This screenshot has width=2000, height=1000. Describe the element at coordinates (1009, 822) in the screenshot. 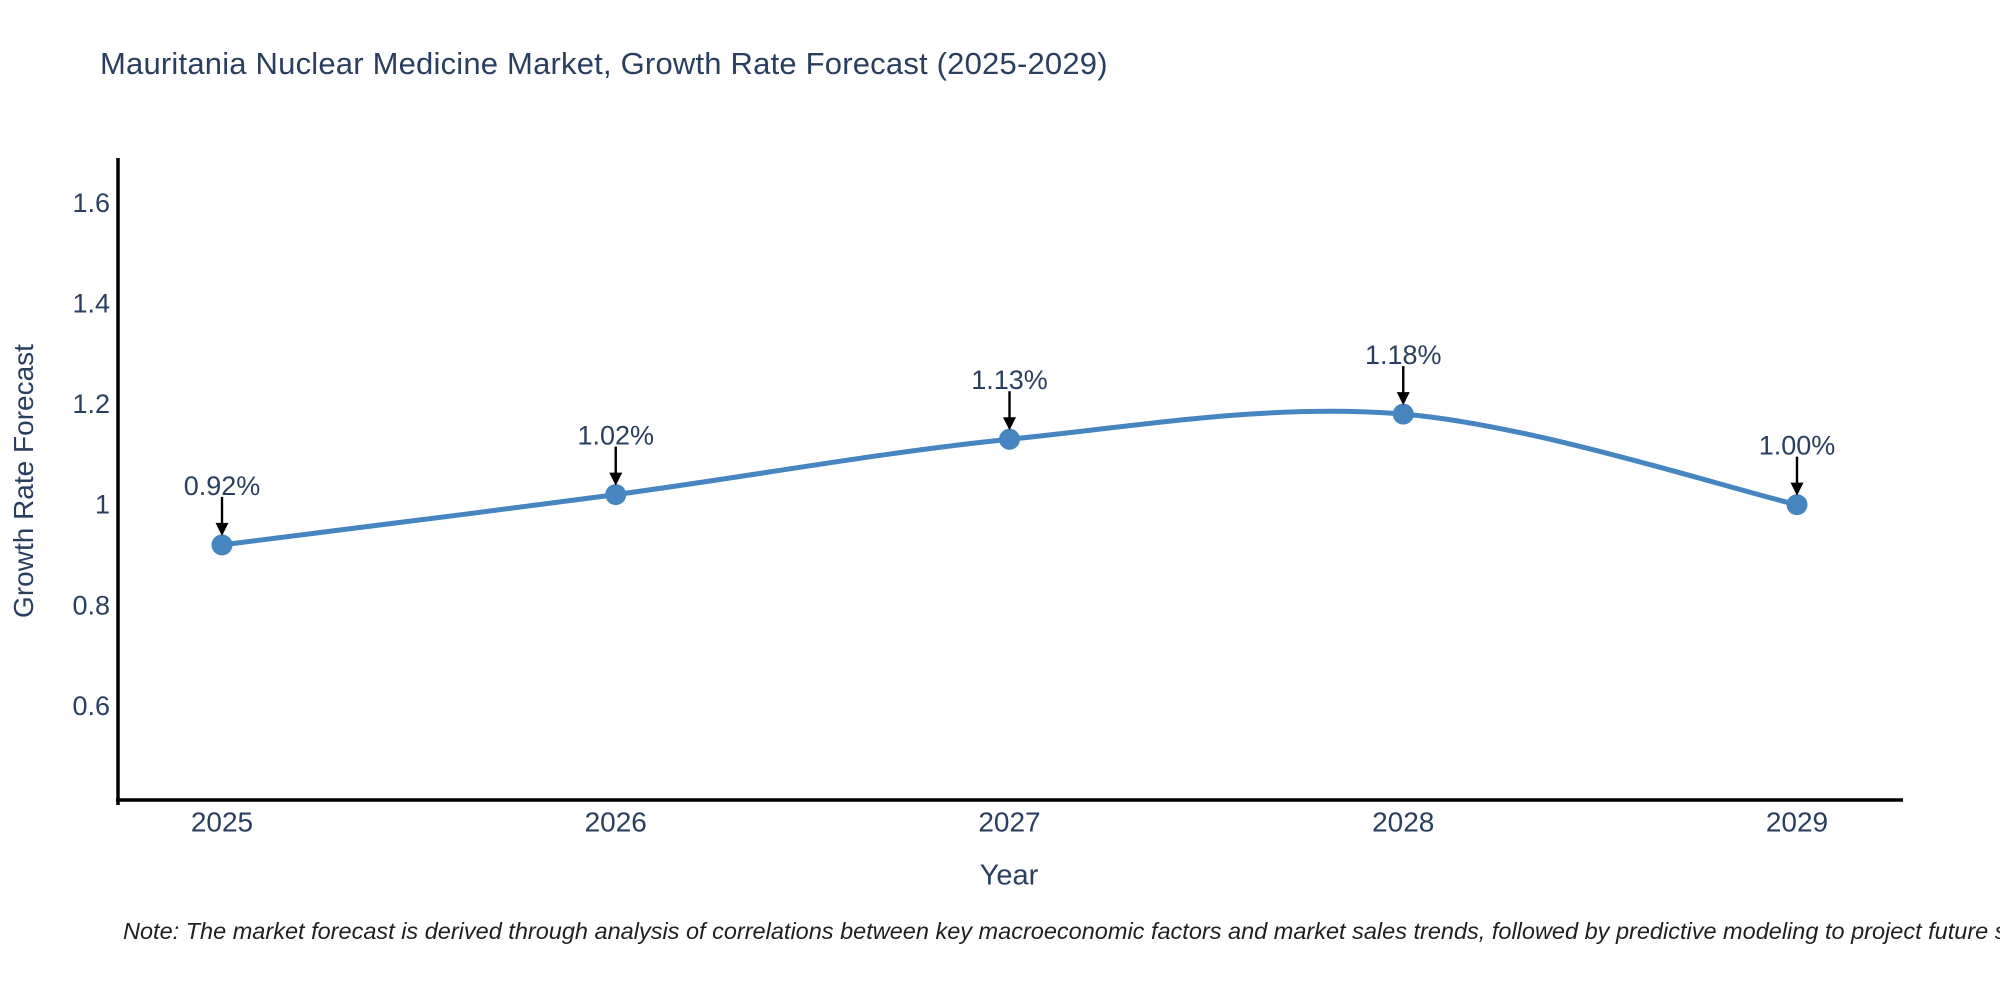

I see `x-tick-label: 2027` at that location.